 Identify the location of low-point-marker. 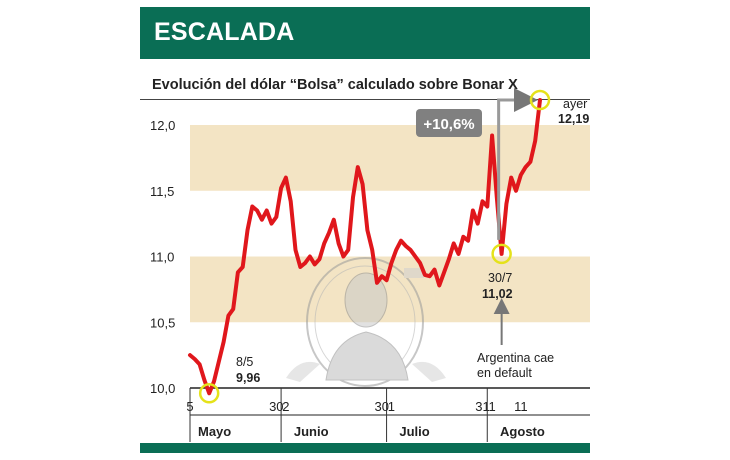
(209, 393).